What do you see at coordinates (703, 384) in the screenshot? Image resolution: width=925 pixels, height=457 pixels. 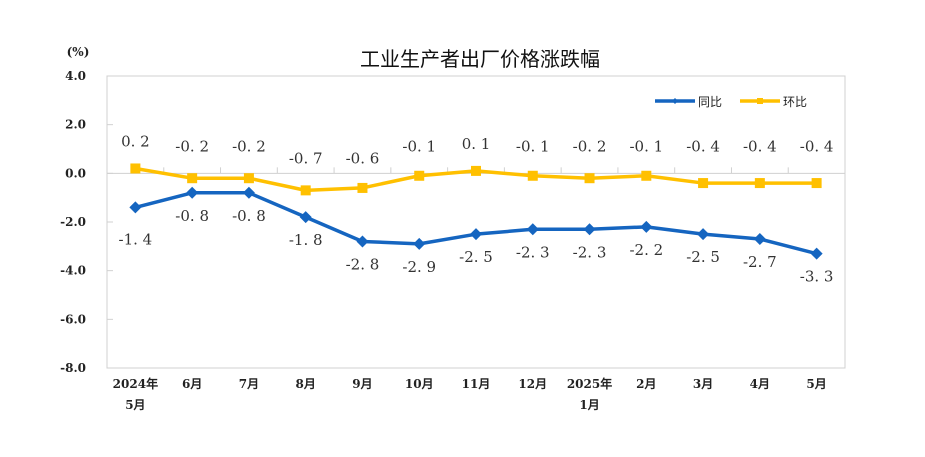 I see `x-tick-label: 3月` at bounding box center [703, 384].